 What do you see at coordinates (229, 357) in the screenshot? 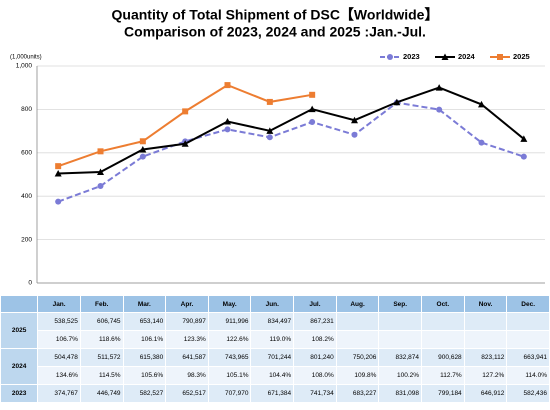
I see `value-cell: 743,965` at bounding box center [229, 357].